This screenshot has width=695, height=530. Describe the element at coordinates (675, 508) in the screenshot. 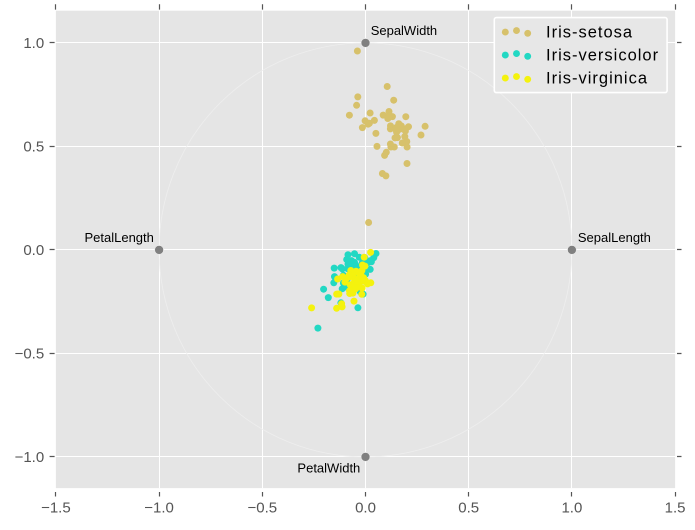

I see `svg-text: 1.5` at that location.